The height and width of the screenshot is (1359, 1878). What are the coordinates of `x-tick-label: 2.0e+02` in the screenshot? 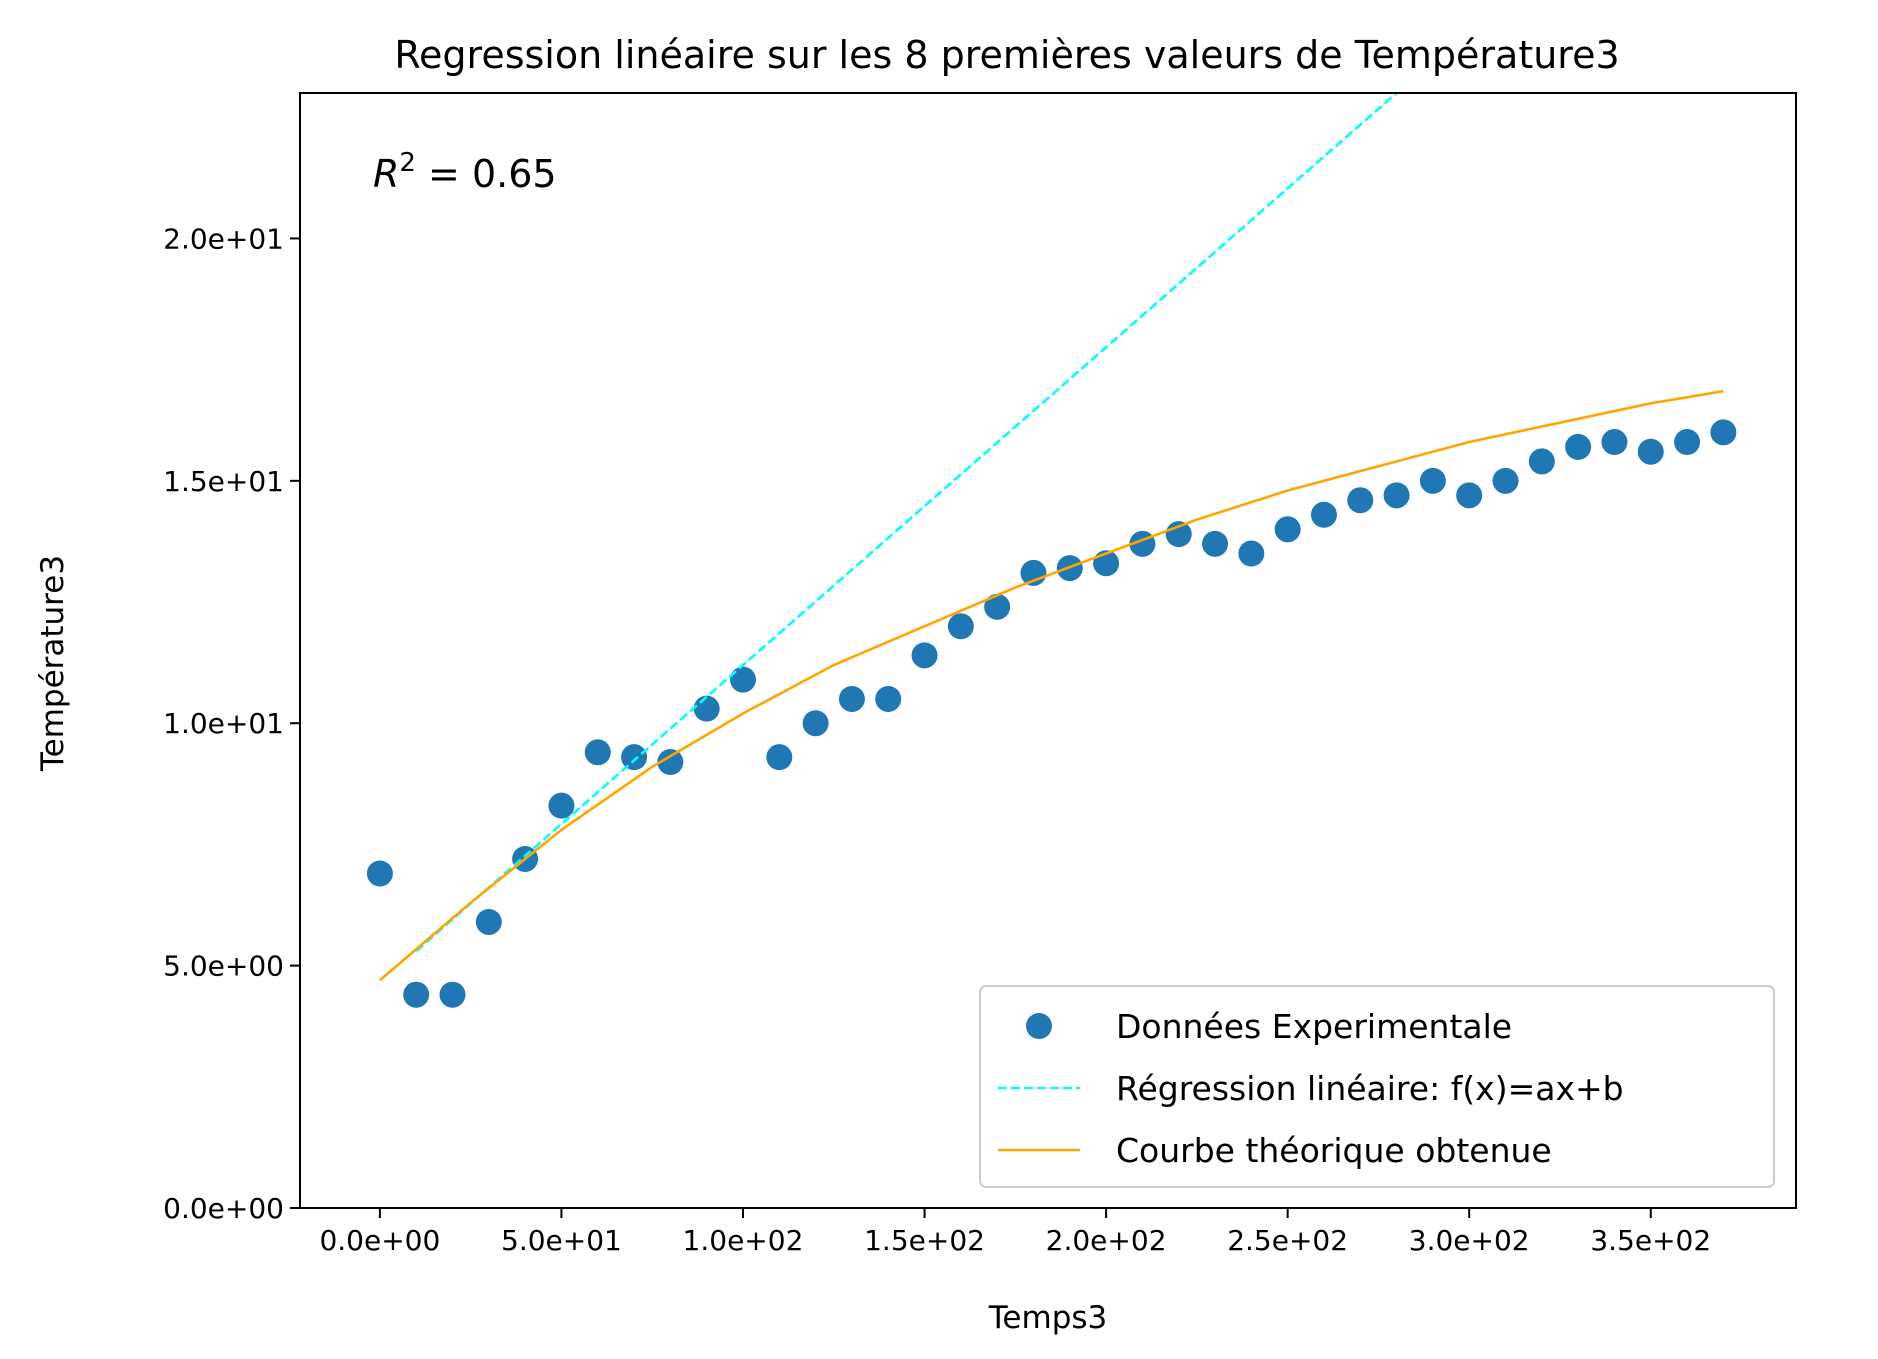 It's located at (1106, 1240).